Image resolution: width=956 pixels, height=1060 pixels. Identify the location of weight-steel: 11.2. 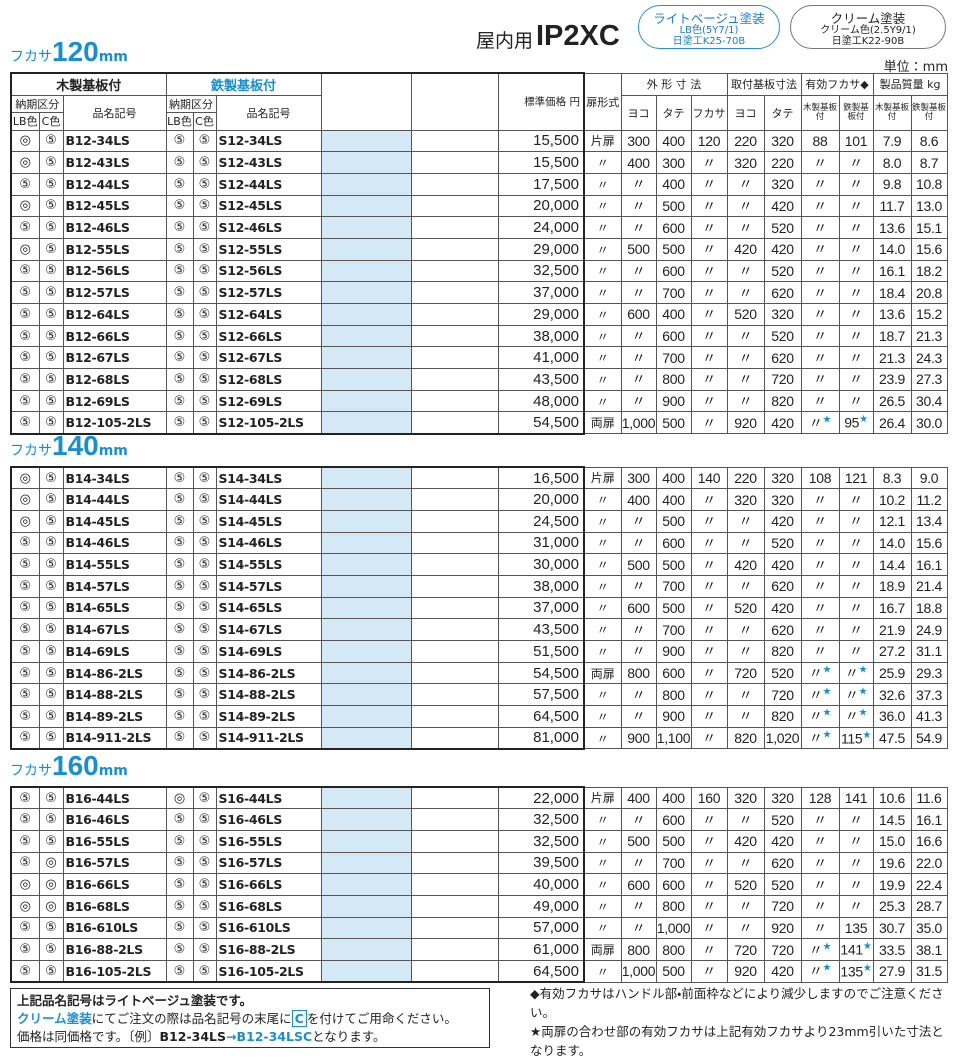
(929, 499).